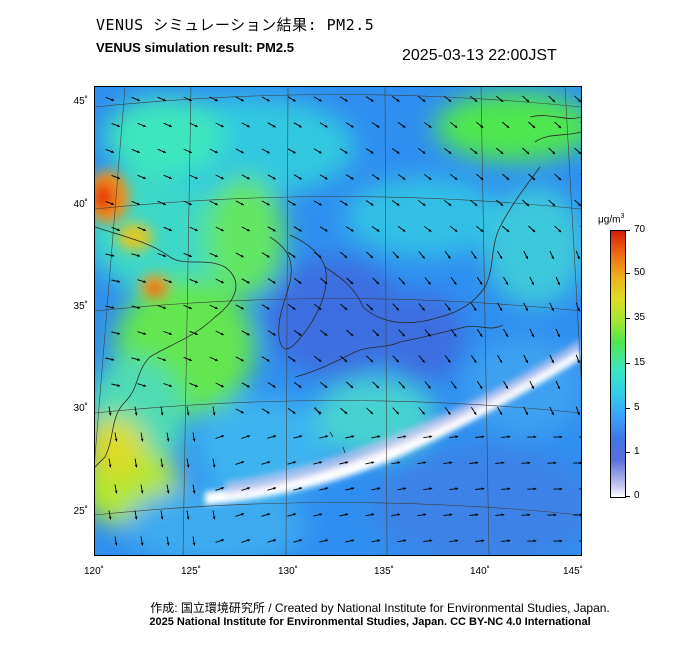 This screenshot has height=649, width=700. What do you see at coordinates (479, 55) in the screenshot?
I see `timestamp: 2025-03-13 22:00JST` at bounding box center [479, 55].